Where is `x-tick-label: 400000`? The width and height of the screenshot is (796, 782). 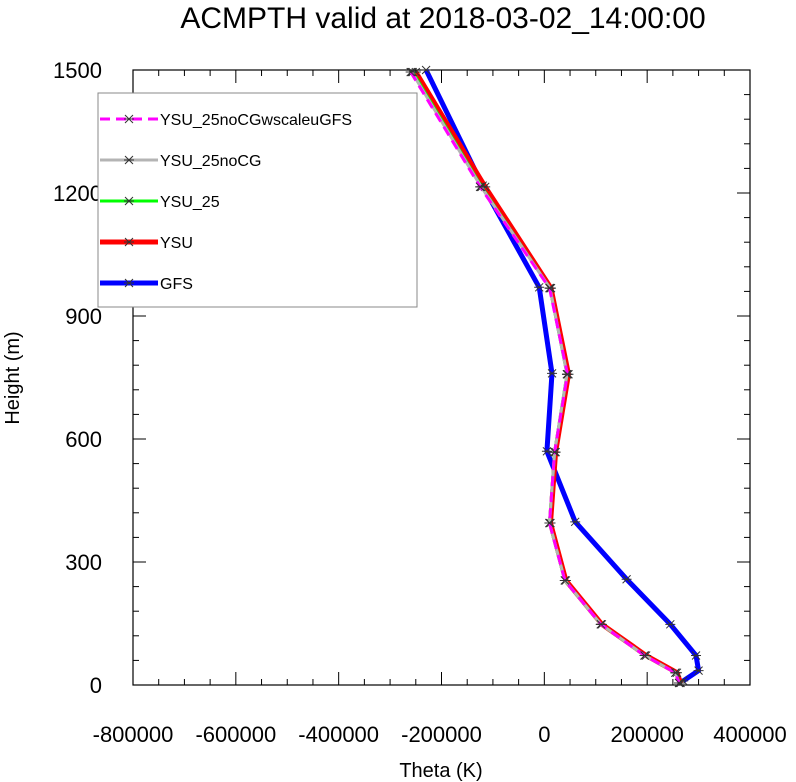
x-tick-label: 400000 is located at coordinates (749, 734).